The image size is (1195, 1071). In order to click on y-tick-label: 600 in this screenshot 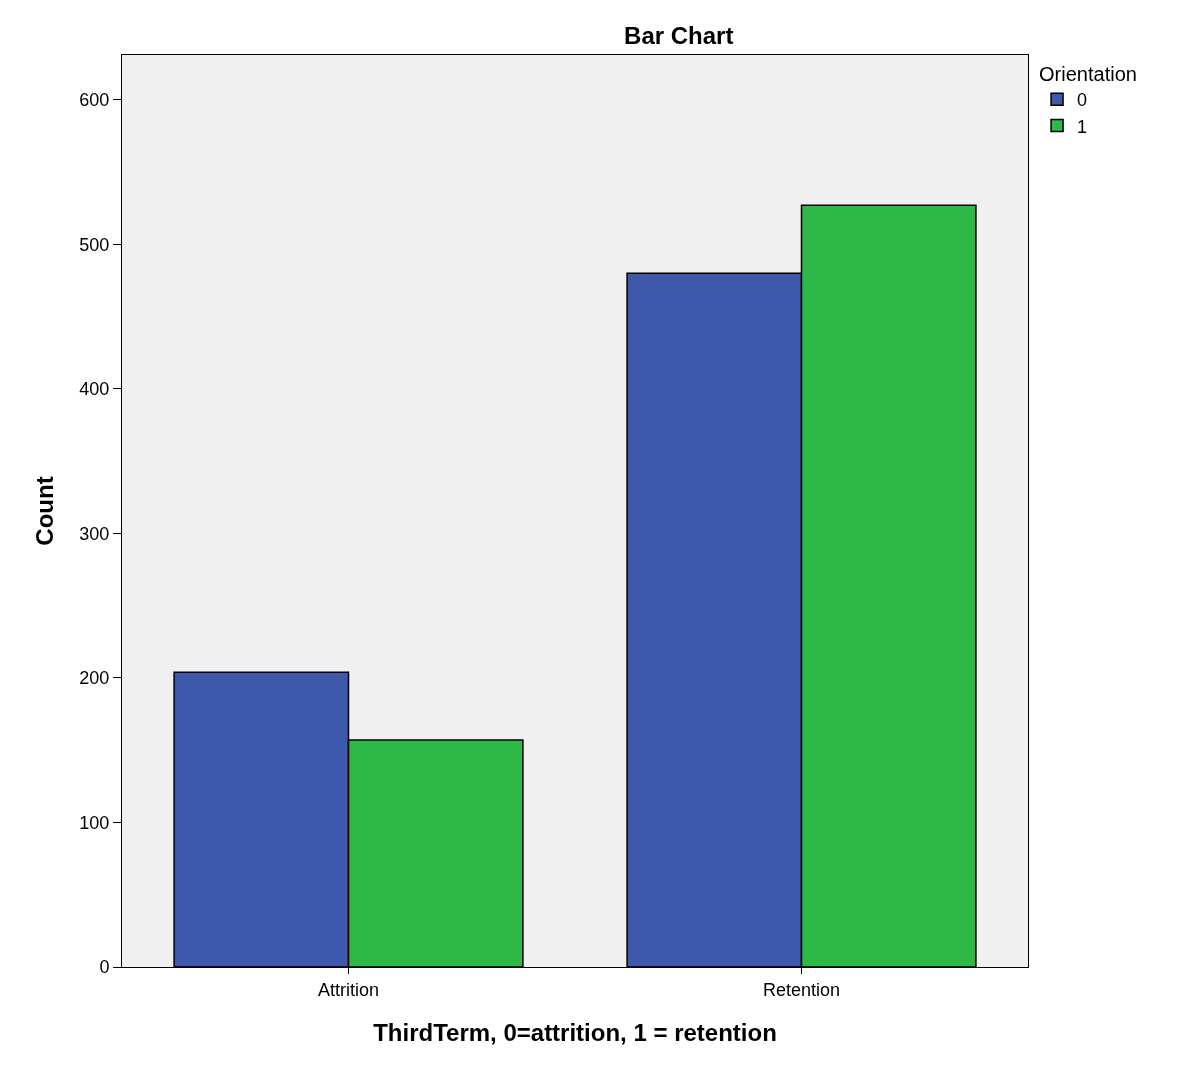, I will do `click(94, 100)`.